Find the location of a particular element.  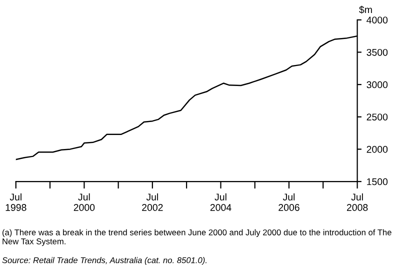

x-tick-label: Jul 1998 is located at coordinates (16, 202).